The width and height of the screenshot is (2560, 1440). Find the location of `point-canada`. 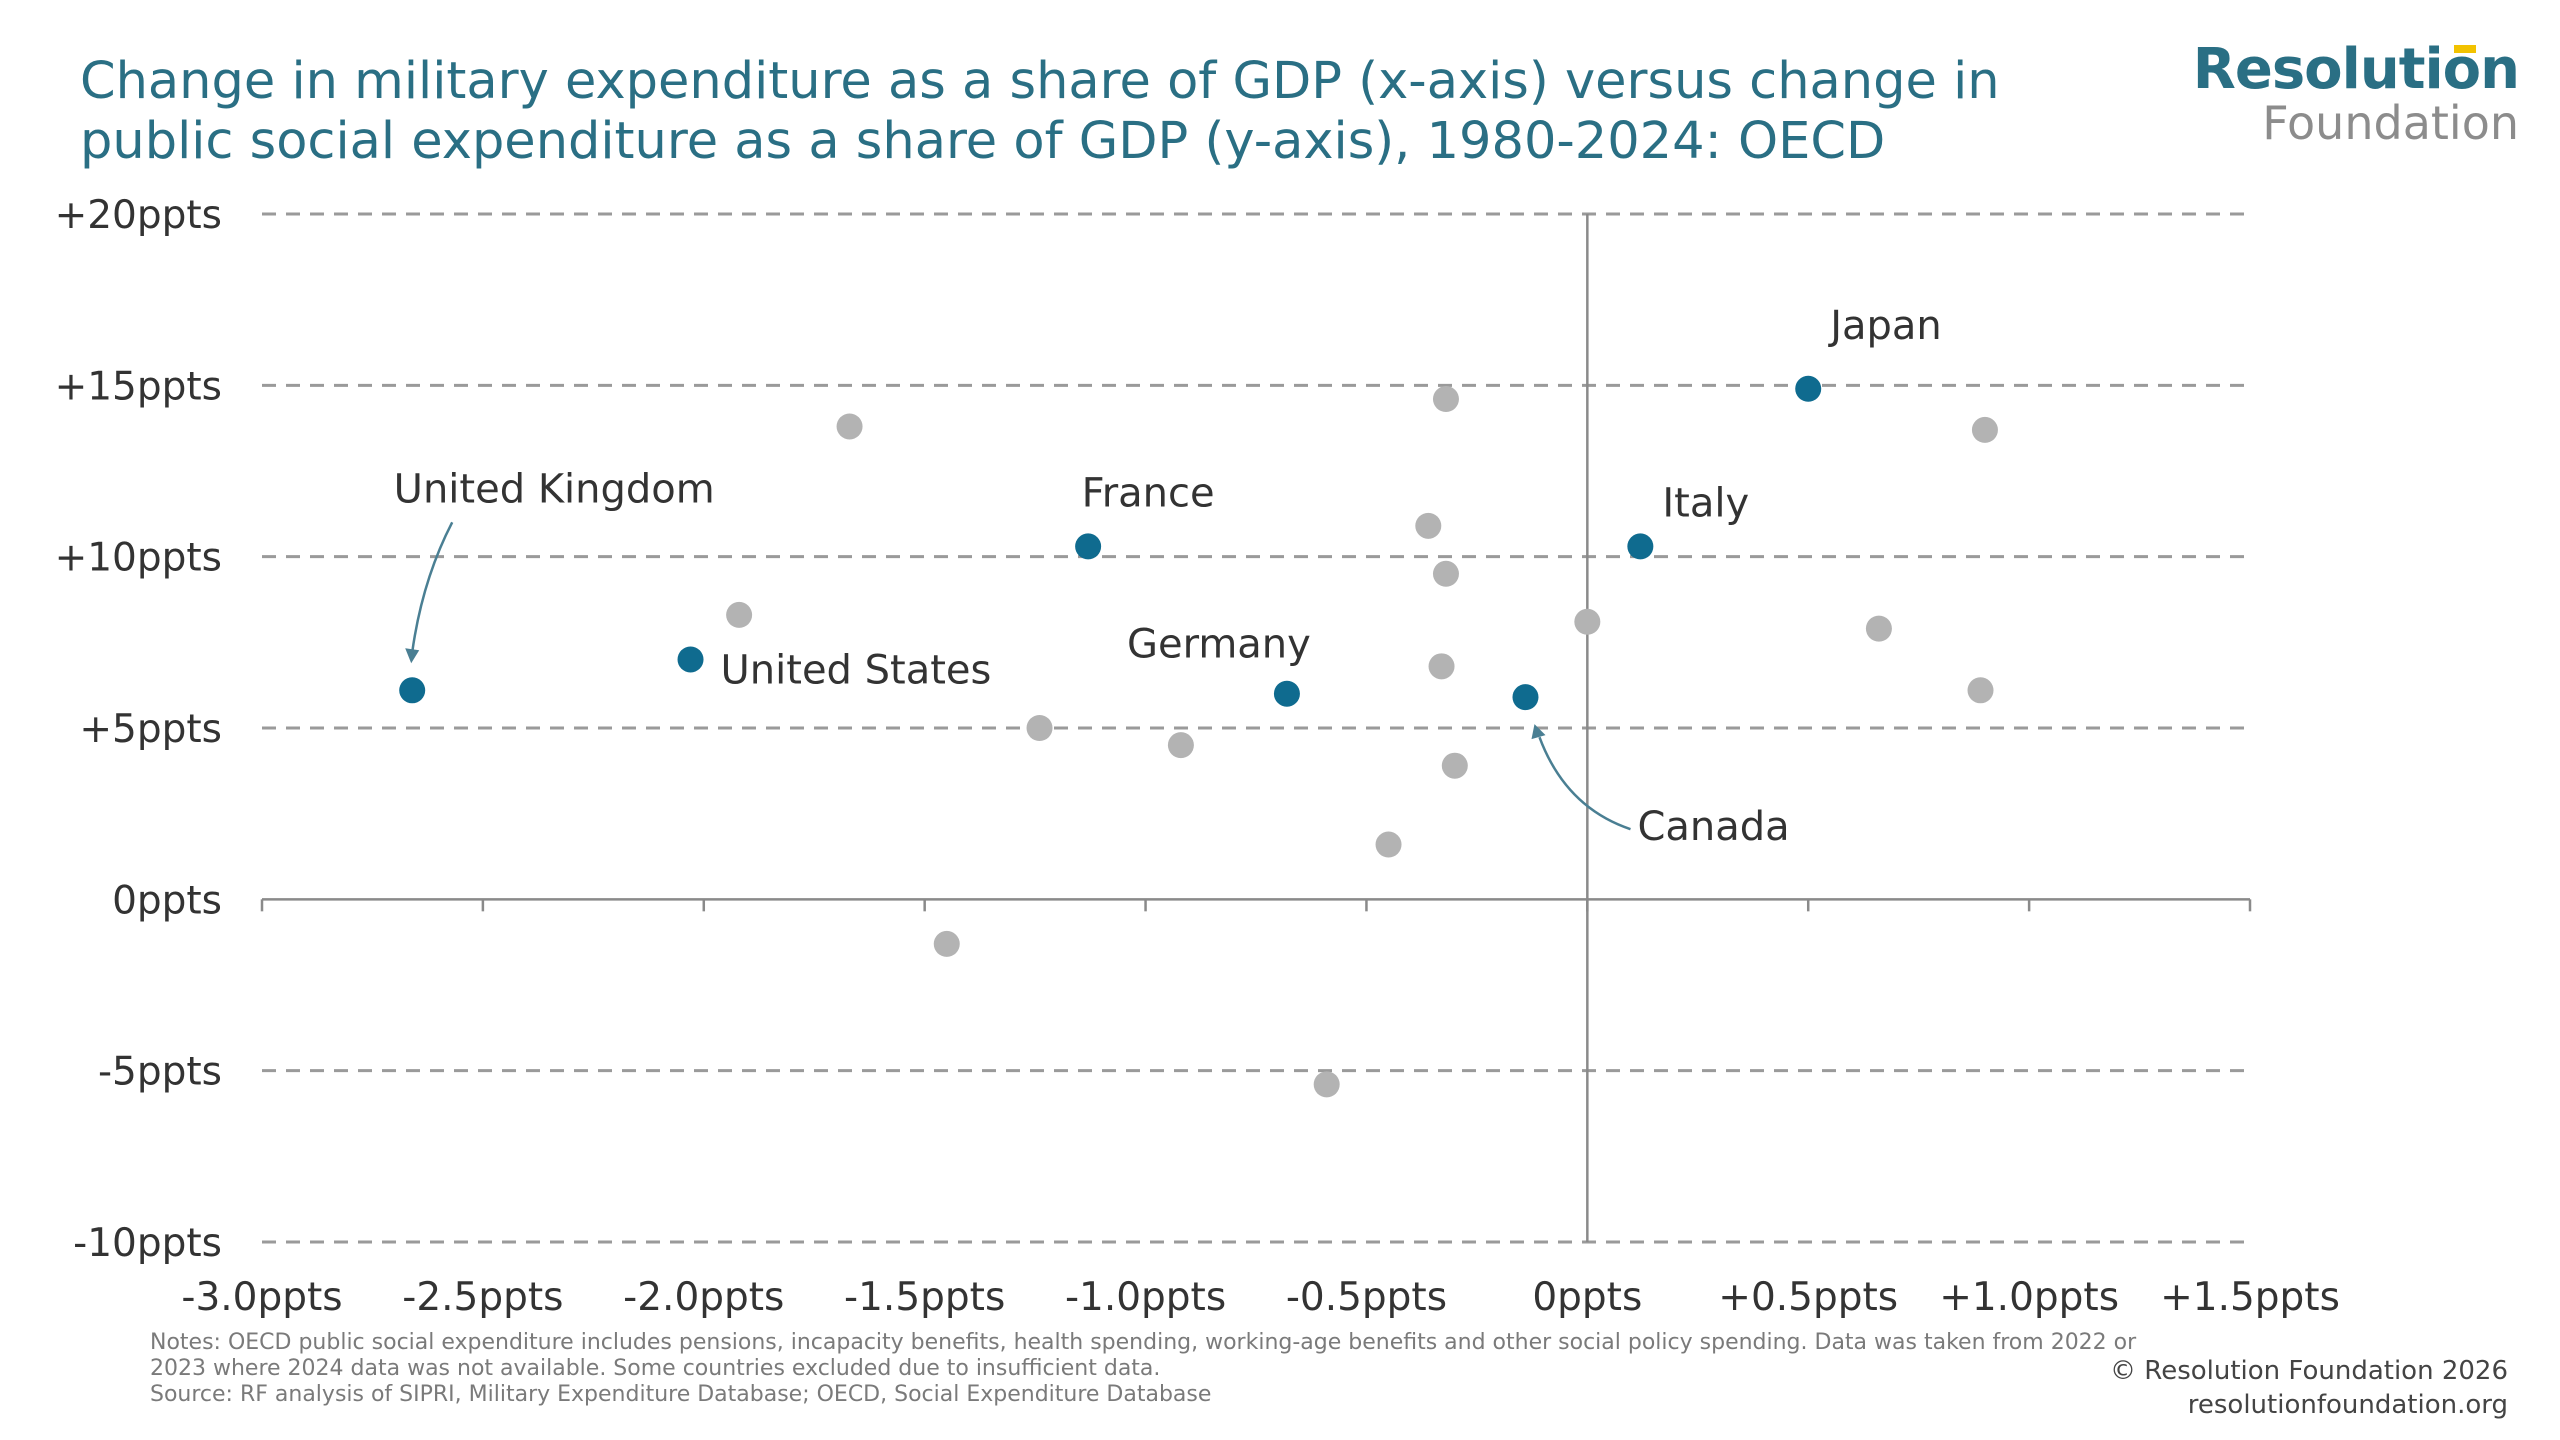

point-canada is located at coordinates (1525, 697).